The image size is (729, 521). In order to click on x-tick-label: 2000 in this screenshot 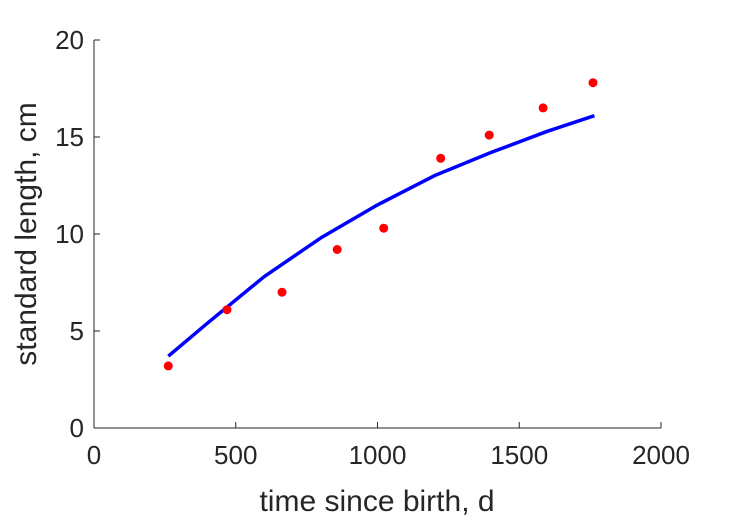, I will do `click(661, 455)`.